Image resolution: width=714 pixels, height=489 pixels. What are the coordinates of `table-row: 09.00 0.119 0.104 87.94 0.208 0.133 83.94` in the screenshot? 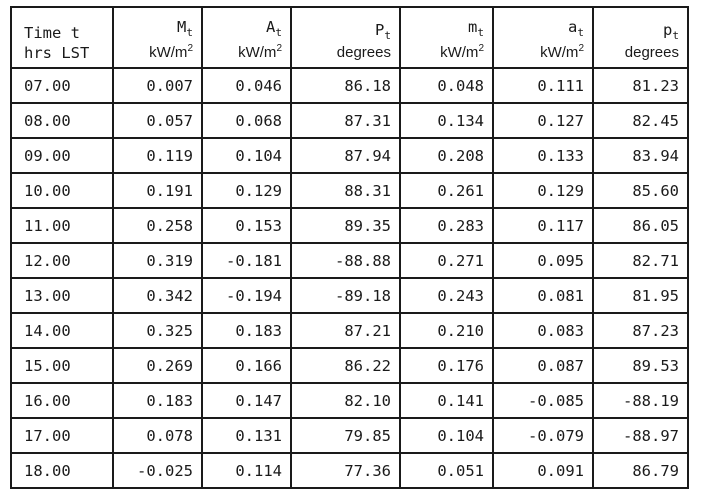 It's located at (349, 155).